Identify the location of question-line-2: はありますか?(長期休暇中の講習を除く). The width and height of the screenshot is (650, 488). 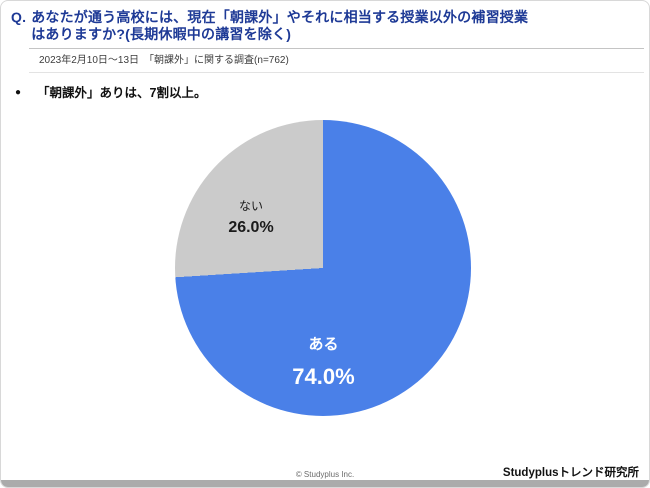
(161, 34).